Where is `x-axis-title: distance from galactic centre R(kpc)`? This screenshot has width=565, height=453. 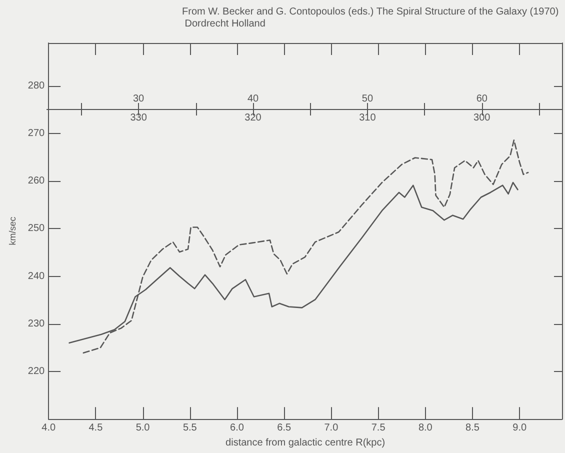 x-axis-title: distance from galactic centre R(kpc) is located at coordinates (306, 443).